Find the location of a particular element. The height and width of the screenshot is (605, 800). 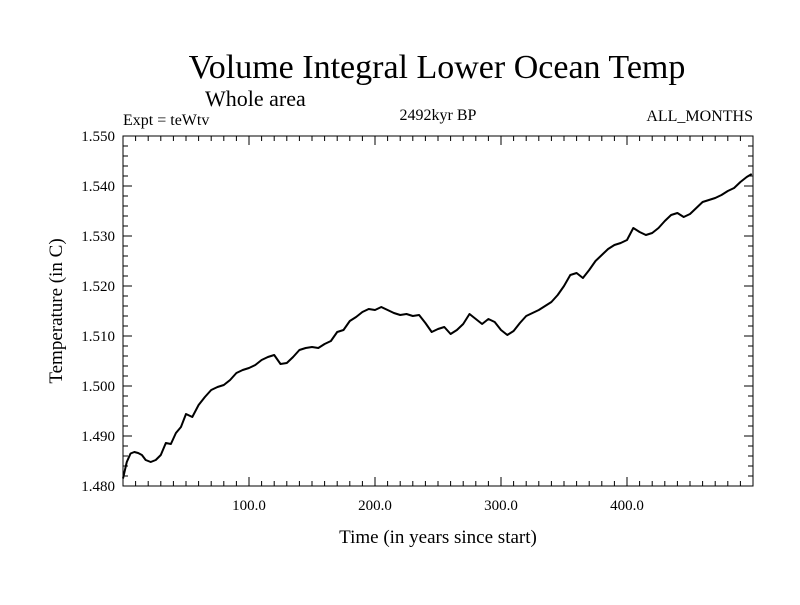

x-tick-label: 300.0 is located at coordinates (501, 506).